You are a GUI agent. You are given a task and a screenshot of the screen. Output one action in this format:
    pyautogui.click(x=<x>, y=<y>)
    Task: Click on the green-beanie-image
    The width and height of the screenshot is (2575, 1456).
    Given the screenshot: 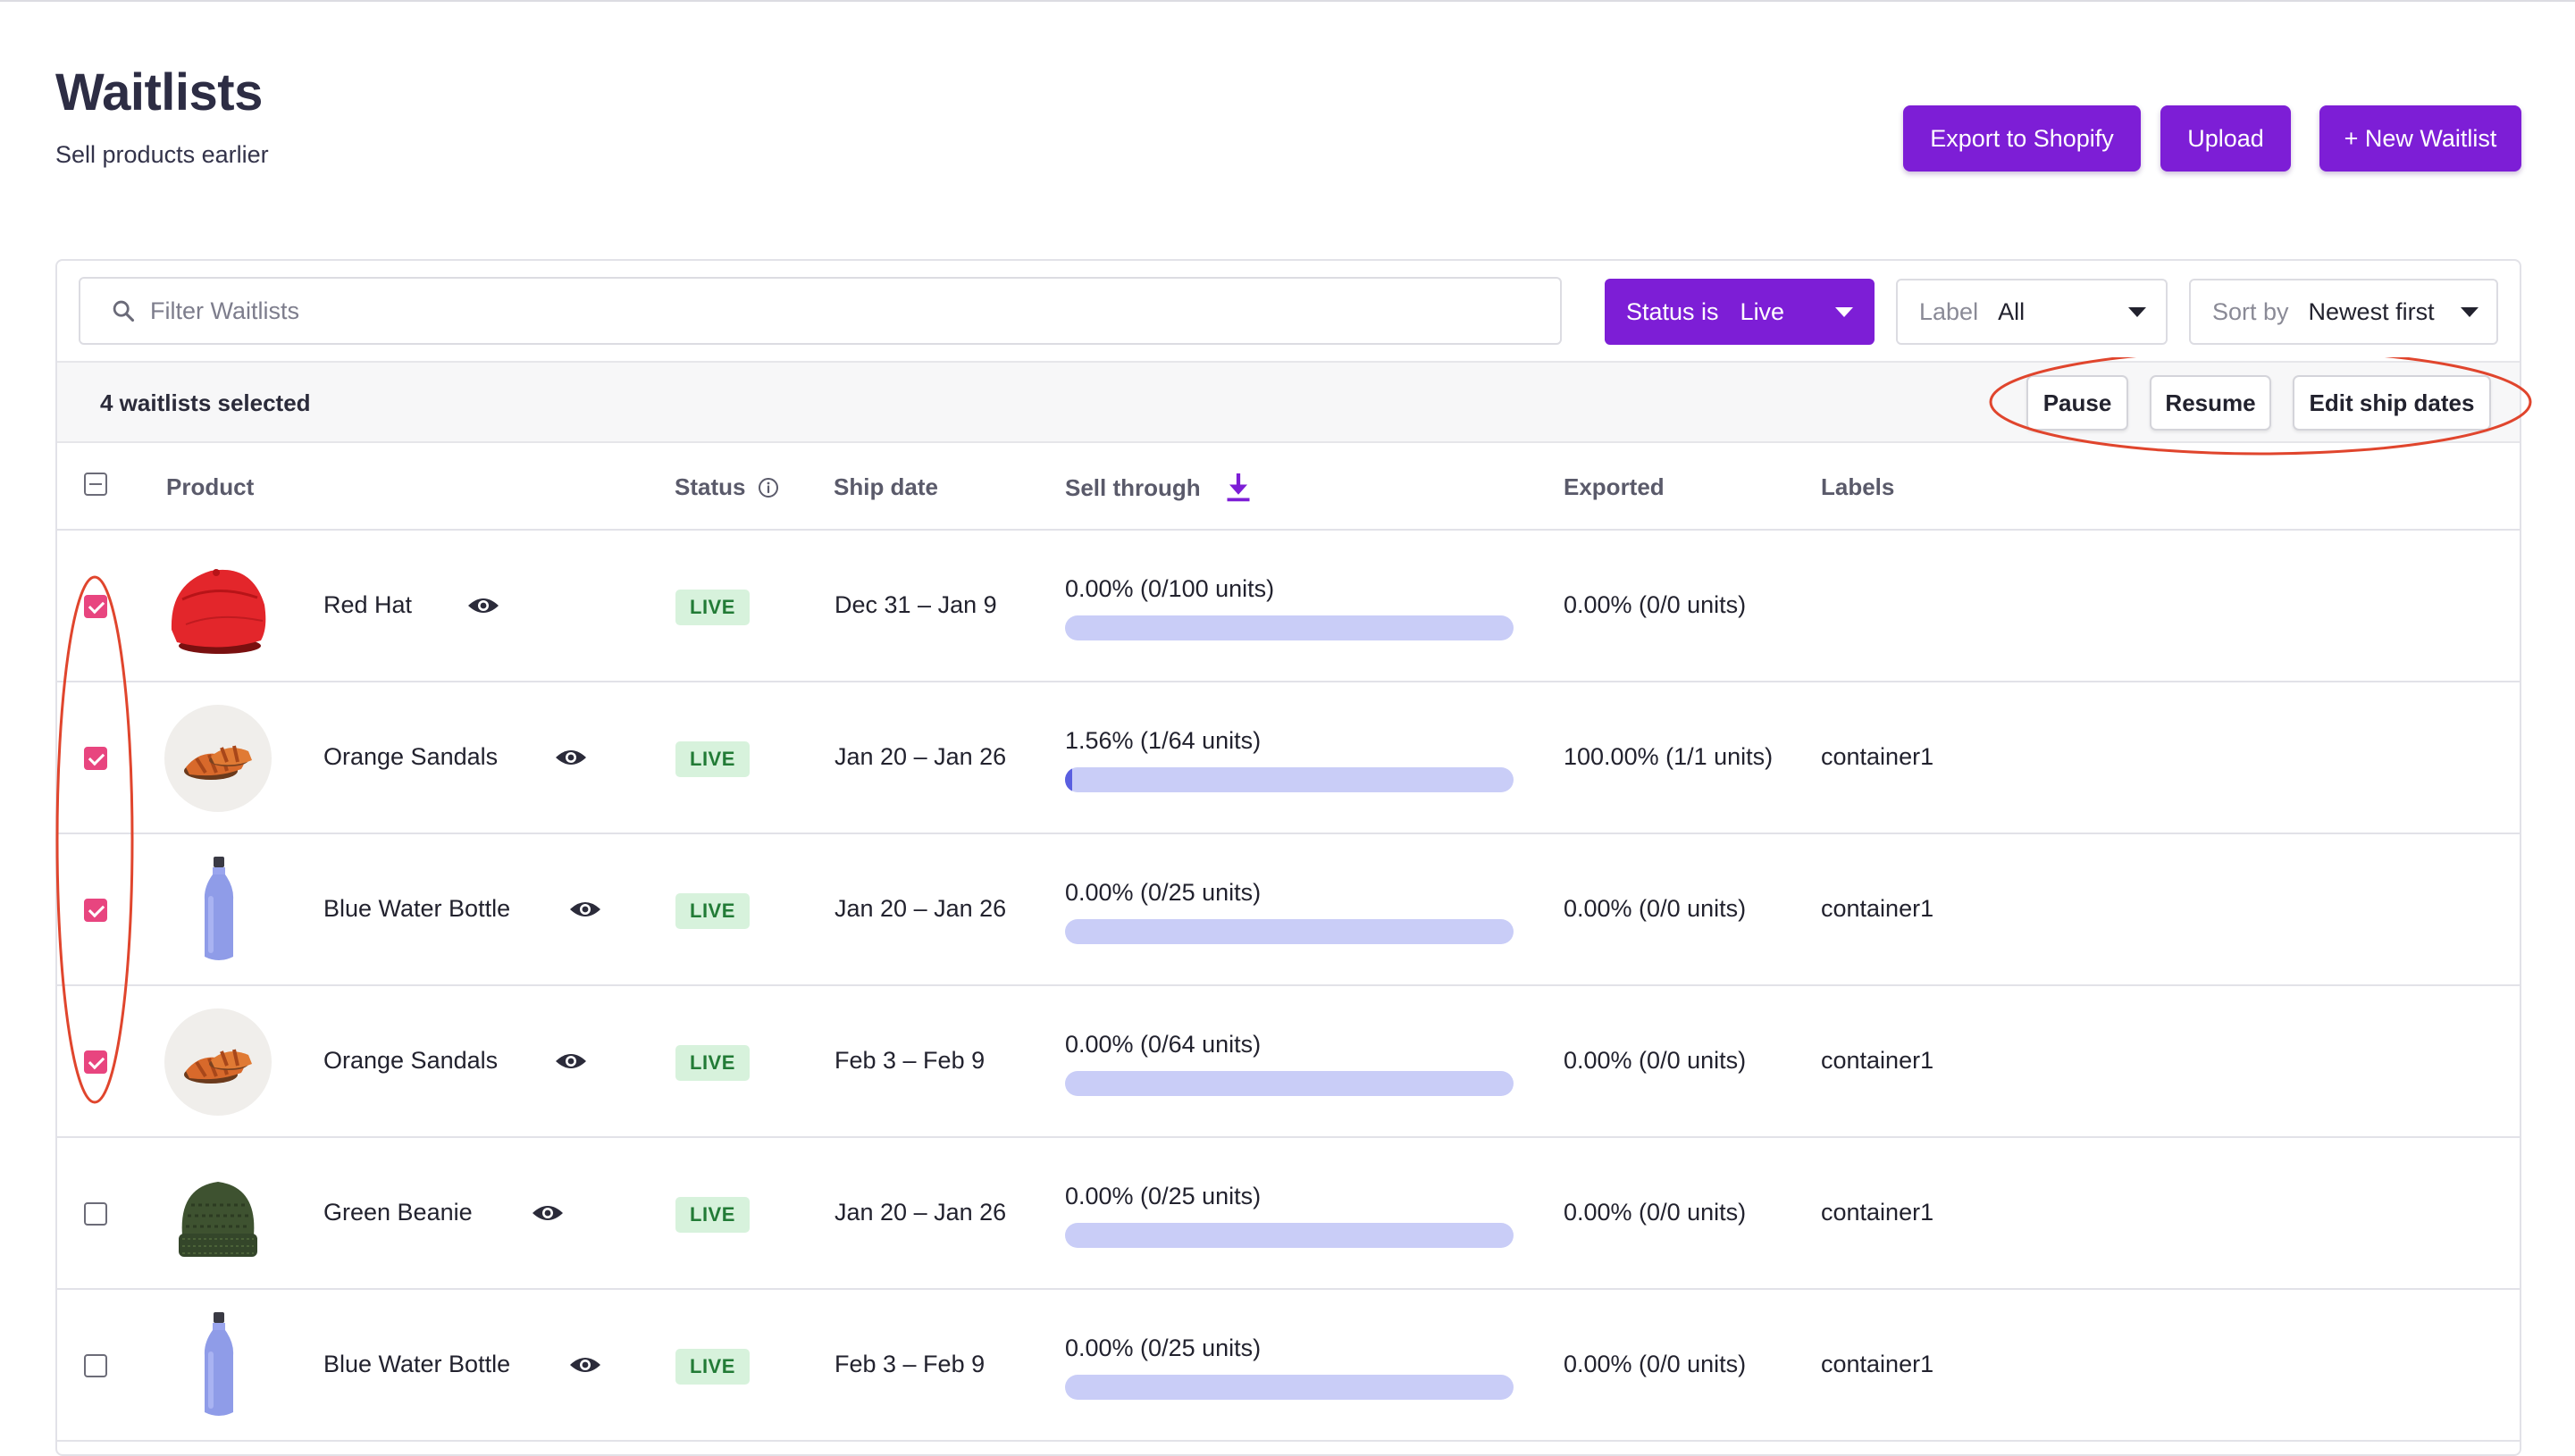 What is the action you would take?
    pyautogui.click(x=218, y=1214)
    